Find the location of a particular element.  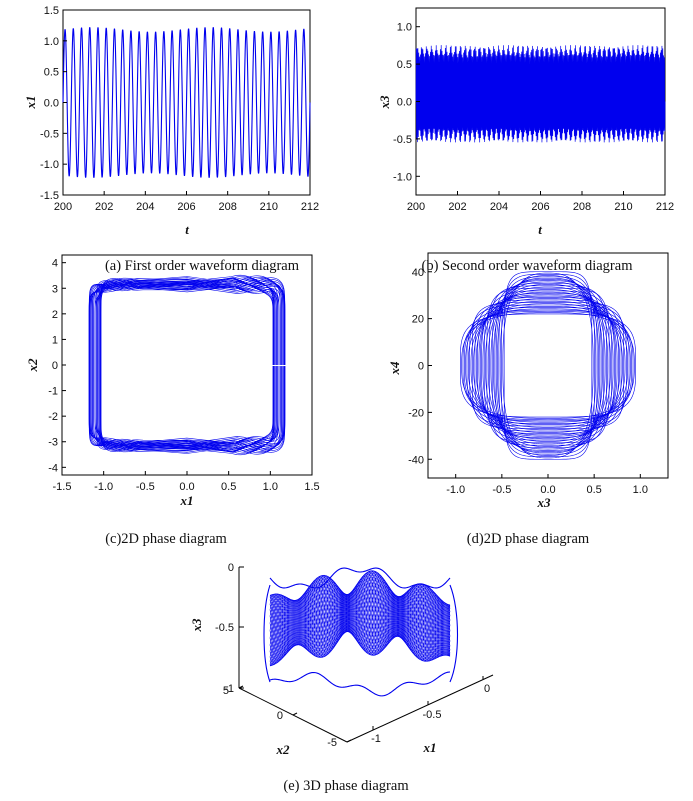

panel-c-ticks: -1.5 -1.0 -0.5 0.0 0.5 1.0 1.5 4 3 2 1 0 -1 -2 -3 -4 is located at coordinates (183, 375).